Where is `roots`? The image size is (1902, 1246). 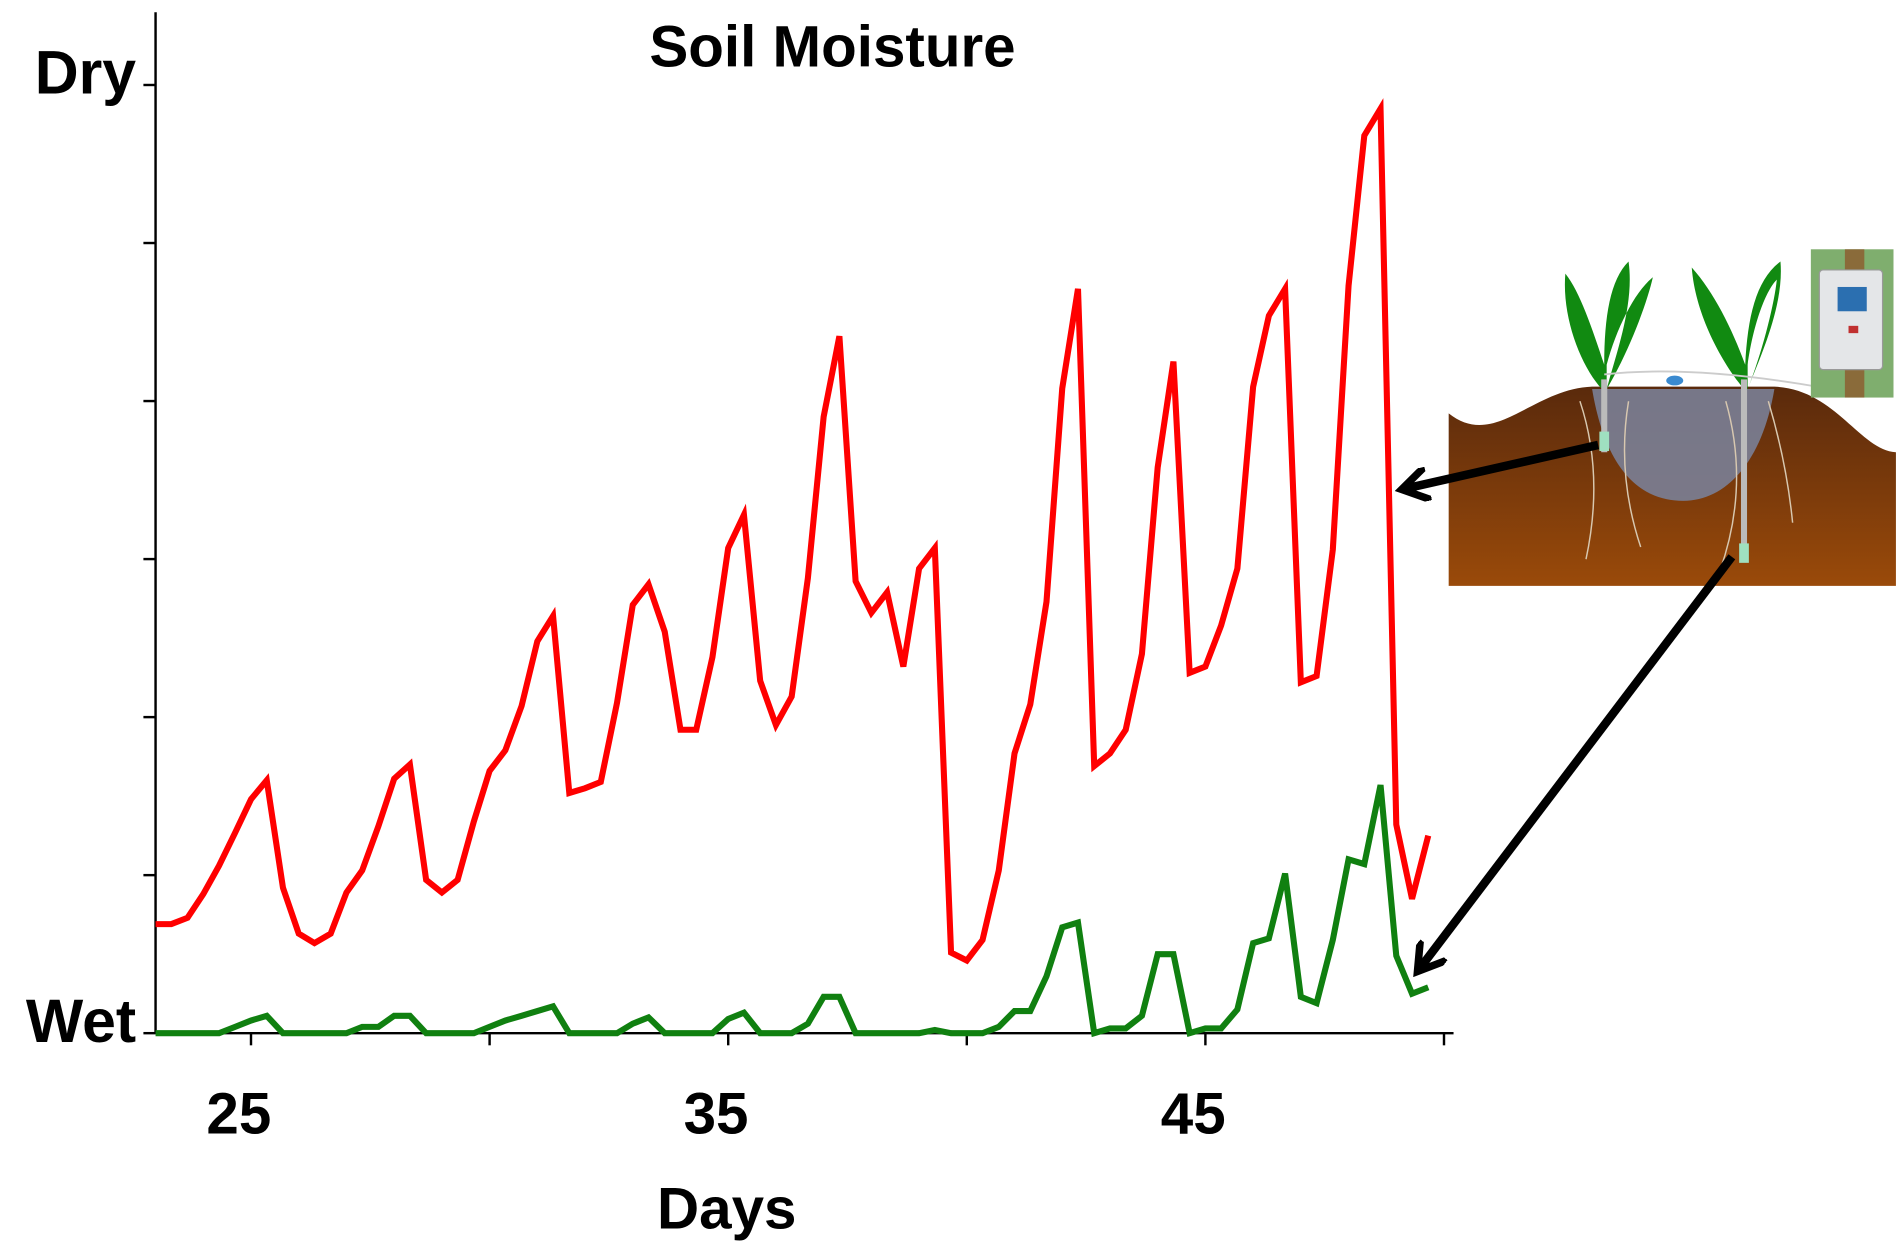 roots is located at coordinates (1686, 486).